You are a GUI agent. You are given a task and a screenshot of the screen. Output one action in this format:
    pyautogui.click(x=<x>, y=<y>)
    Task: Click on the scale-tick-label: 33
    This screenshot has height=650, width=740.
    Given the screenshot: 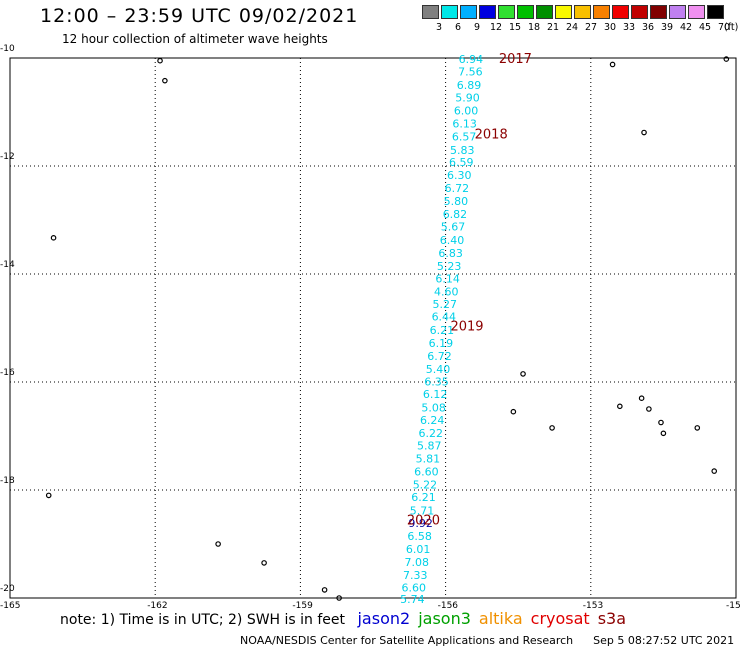 What is the action you would take?
    pyautogui.click(x=629, y=27)
    